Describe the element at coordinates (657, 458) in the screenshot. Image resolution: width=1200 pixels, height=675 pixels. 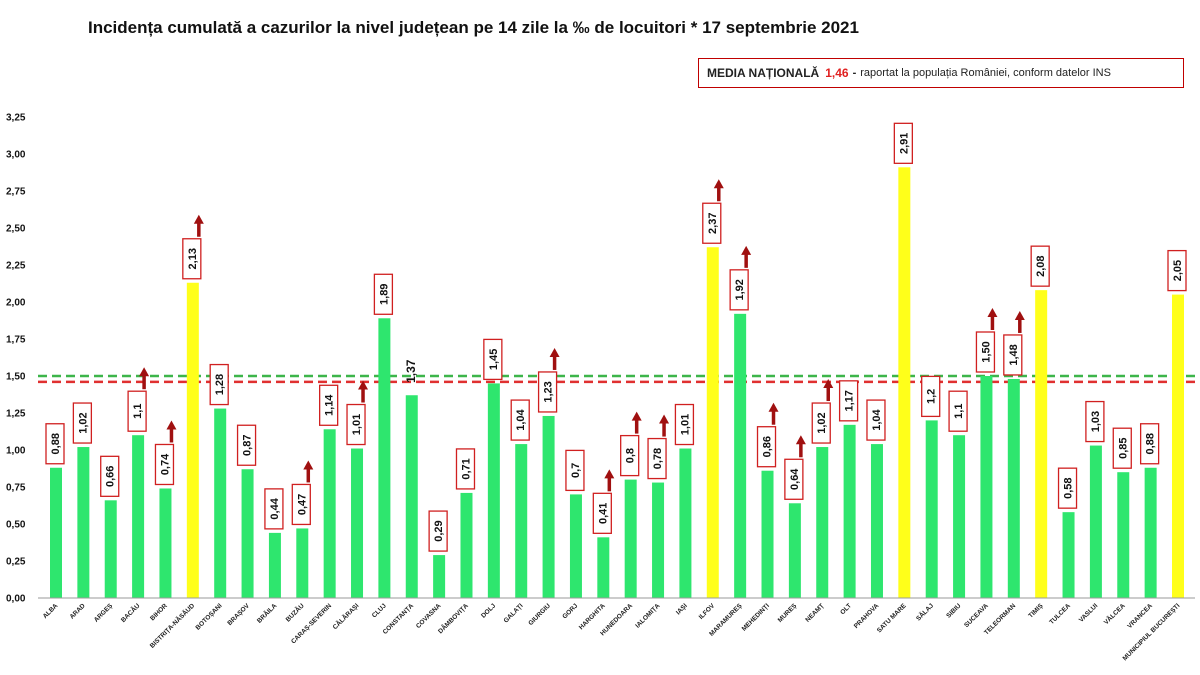
I see `value-label: 0,78` at that location.